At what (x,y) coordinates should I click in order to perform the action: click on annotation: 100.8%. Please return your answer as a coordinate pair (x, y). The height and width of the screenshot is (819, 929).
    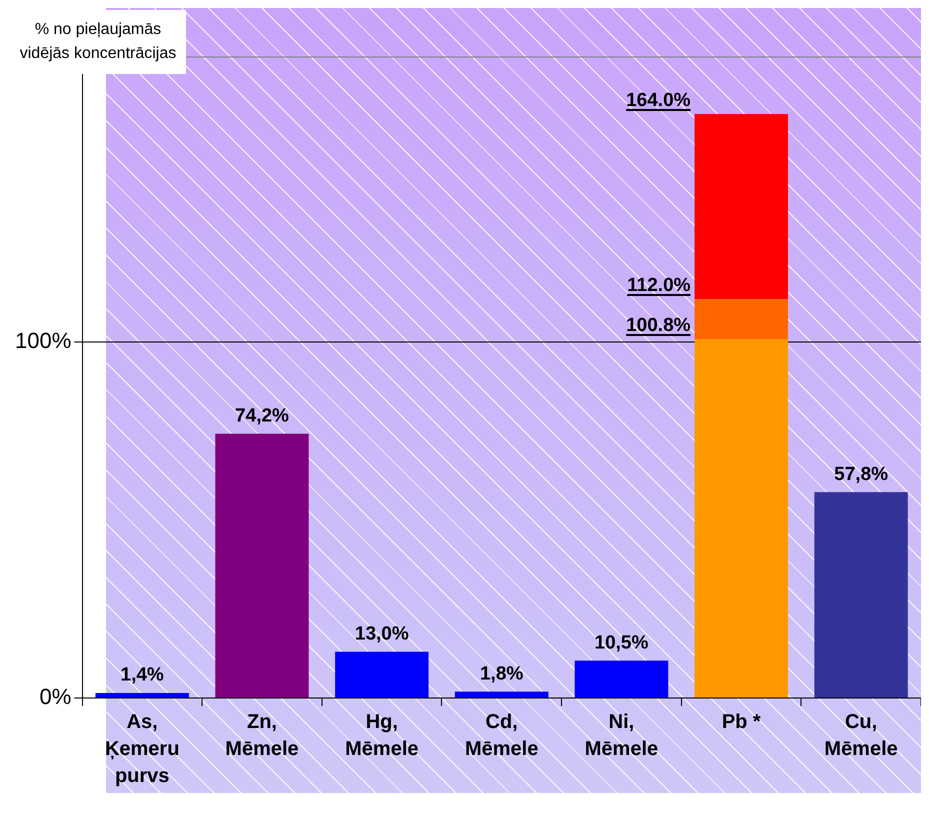
    Looking at the image, I should click on (658, 326).